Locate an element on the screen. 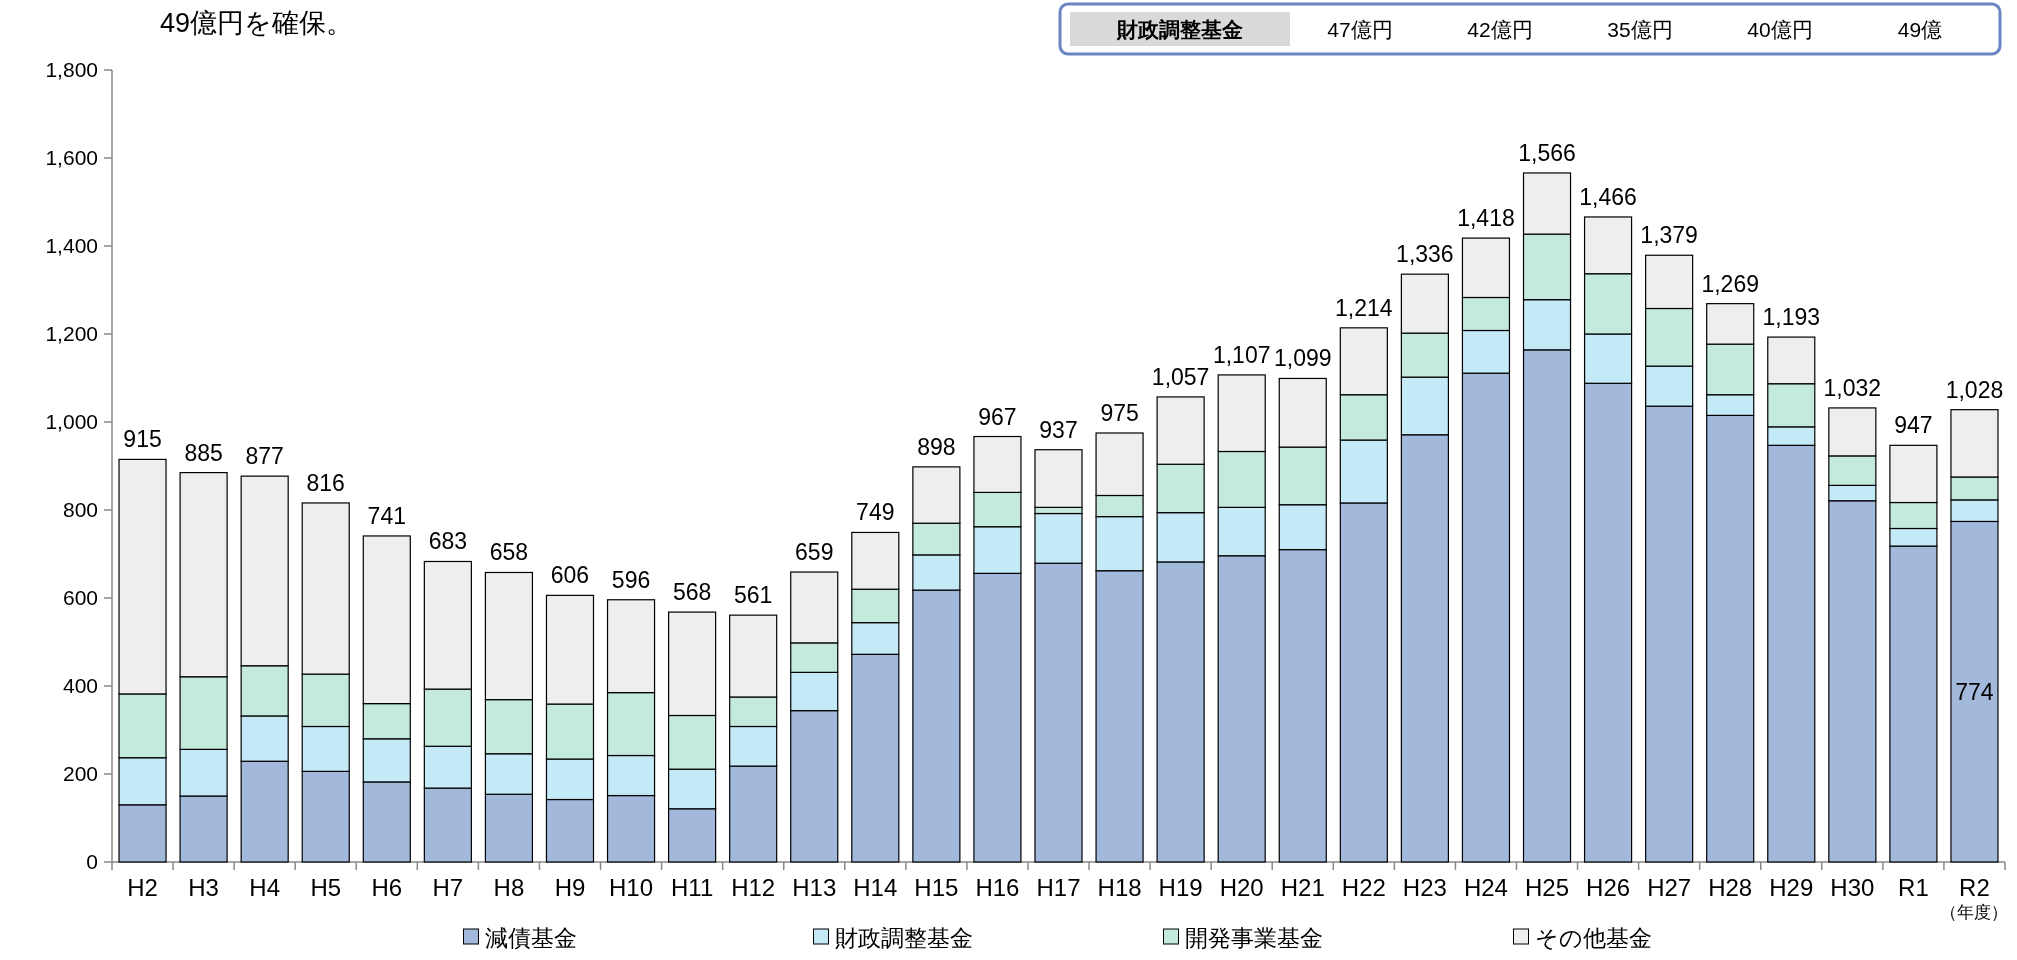 This screenshot has width=2017, height=960. total-label: 1,466 is located at coordinates (1608, 196).